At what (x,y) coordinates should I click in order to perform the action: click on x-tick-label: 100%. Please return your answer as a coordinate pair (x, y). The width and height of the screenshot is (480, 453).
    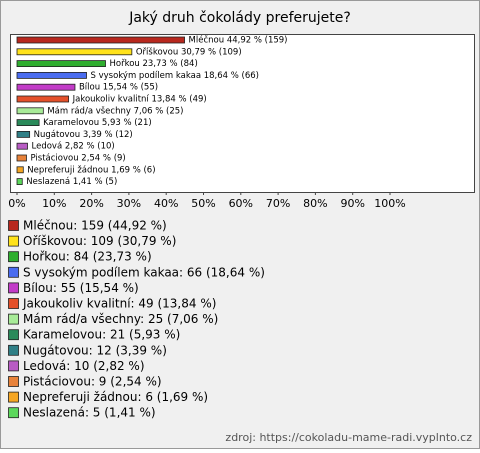
    Looking at the image, I should click on (389, 203).